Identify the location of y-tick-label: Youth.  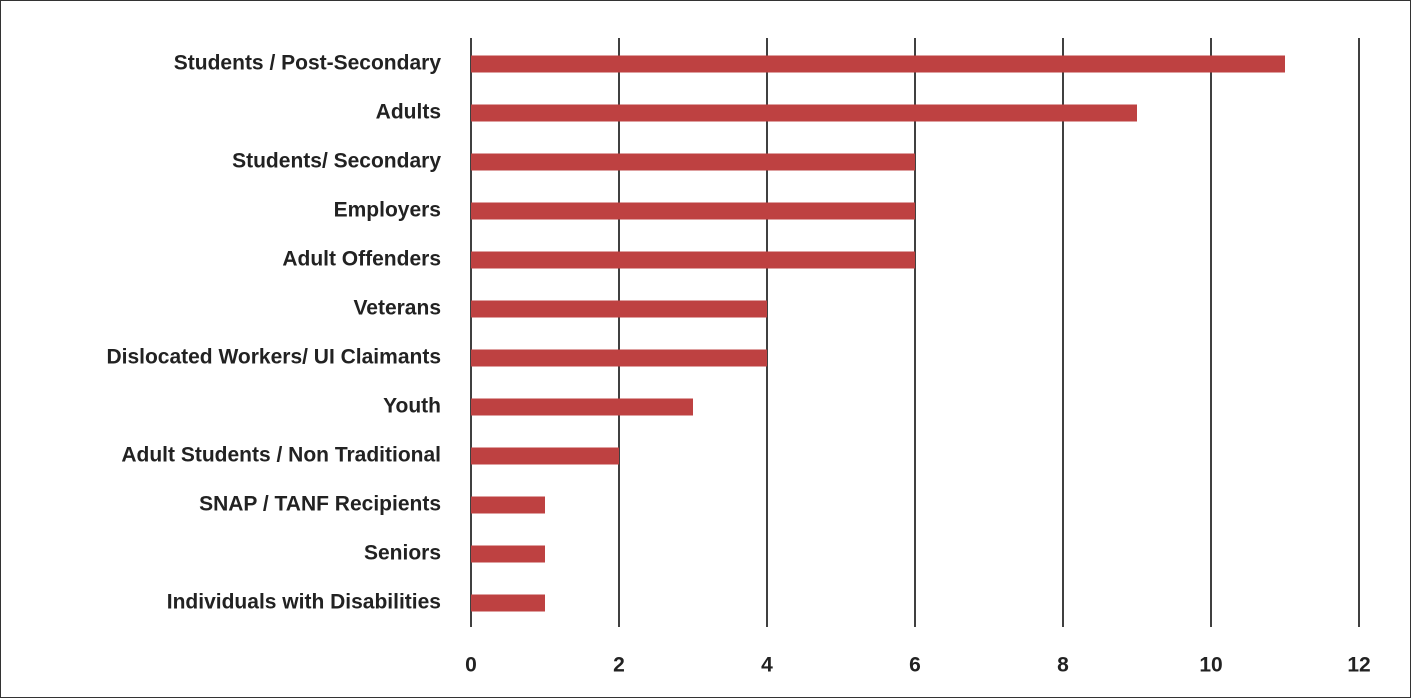
(412, 406).